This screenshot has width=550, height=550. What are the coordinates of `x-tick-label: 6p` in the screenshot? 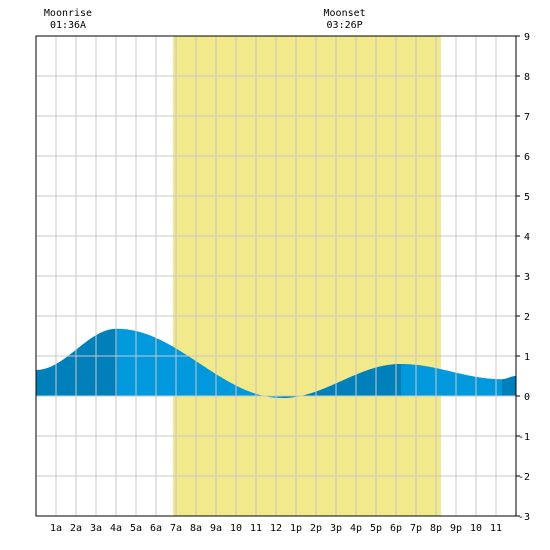 It's located at (396, 528).